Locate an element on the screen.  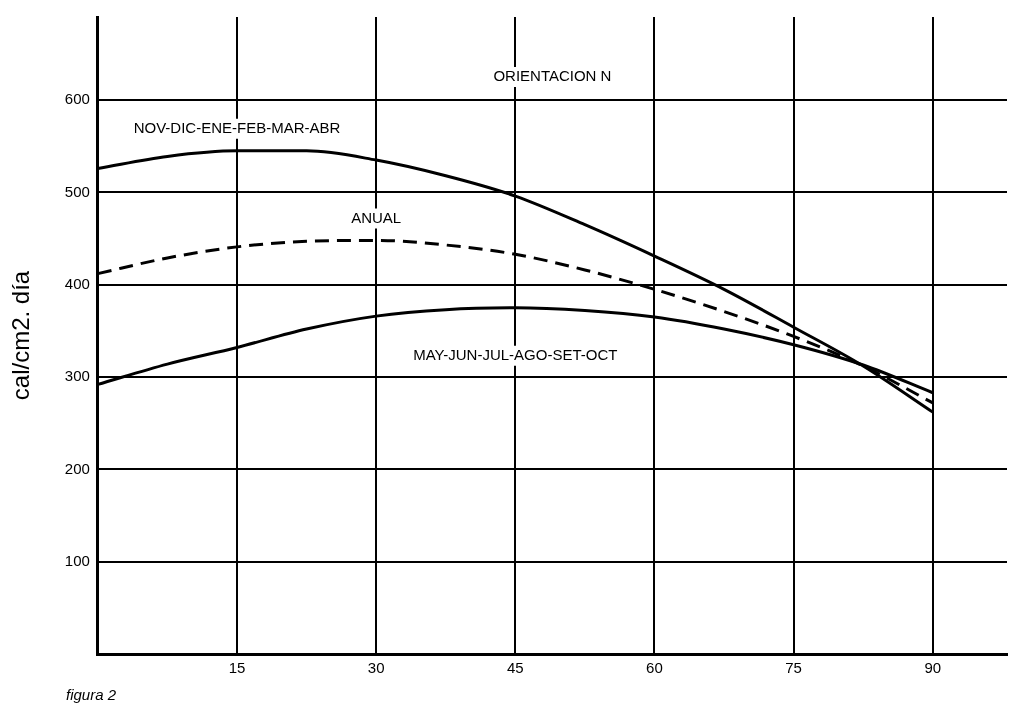
y-tick-label: 600 is located at coordinates (77, 99).